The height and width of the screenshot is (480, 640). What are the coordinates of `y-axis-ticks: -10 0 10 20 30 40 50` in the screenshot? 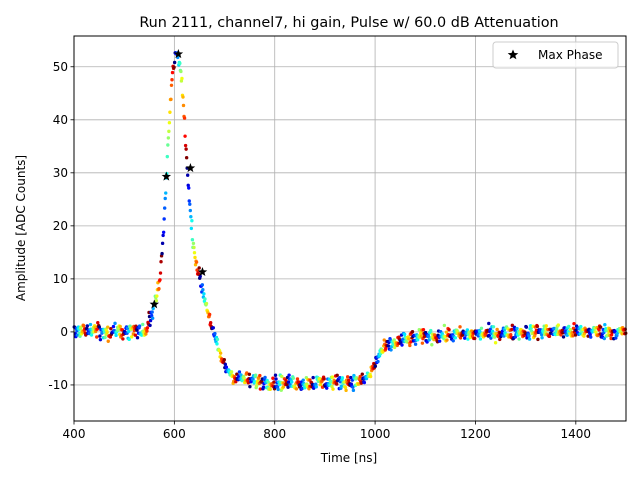 It's located at (61, 226).